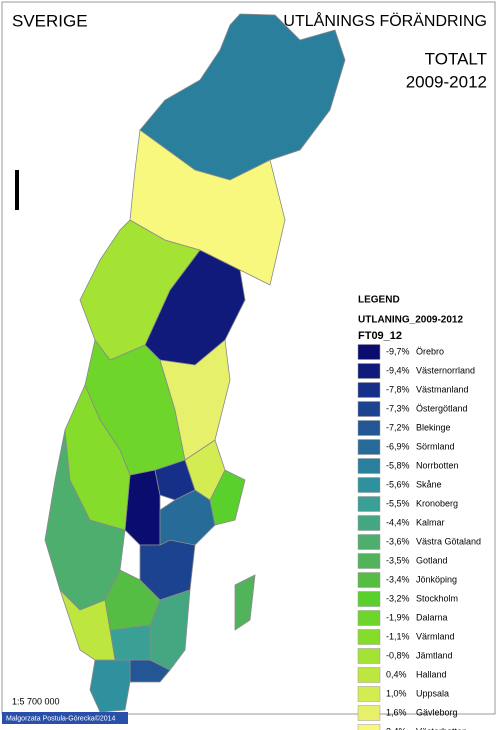  Describe the element at coordinates (437, 712) in the screenshot. I see `legend-name: Gävleborg` at that location.